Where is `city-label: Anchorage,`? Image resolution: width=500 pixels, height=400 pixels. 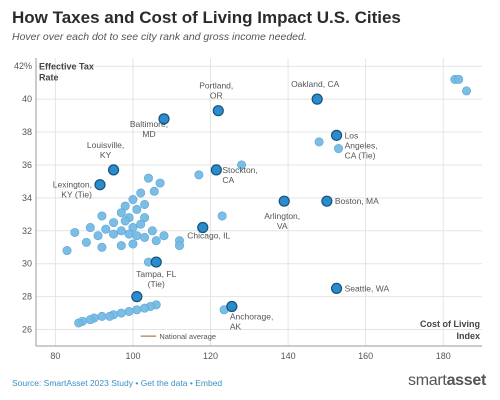 city-label: Anchorage, is located at coordinates (251, 317).